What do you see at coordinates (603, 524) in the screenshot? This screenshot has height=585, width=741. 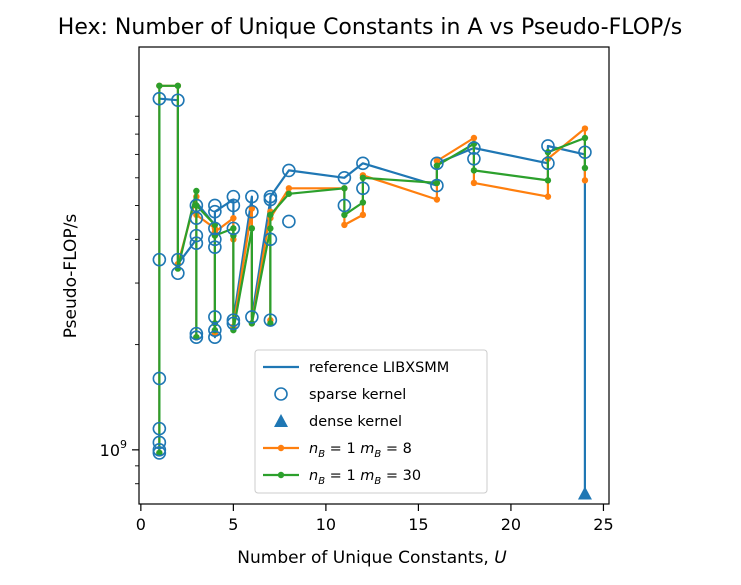 I see `x-tick-label: 25` at bounding box center [603, 524].